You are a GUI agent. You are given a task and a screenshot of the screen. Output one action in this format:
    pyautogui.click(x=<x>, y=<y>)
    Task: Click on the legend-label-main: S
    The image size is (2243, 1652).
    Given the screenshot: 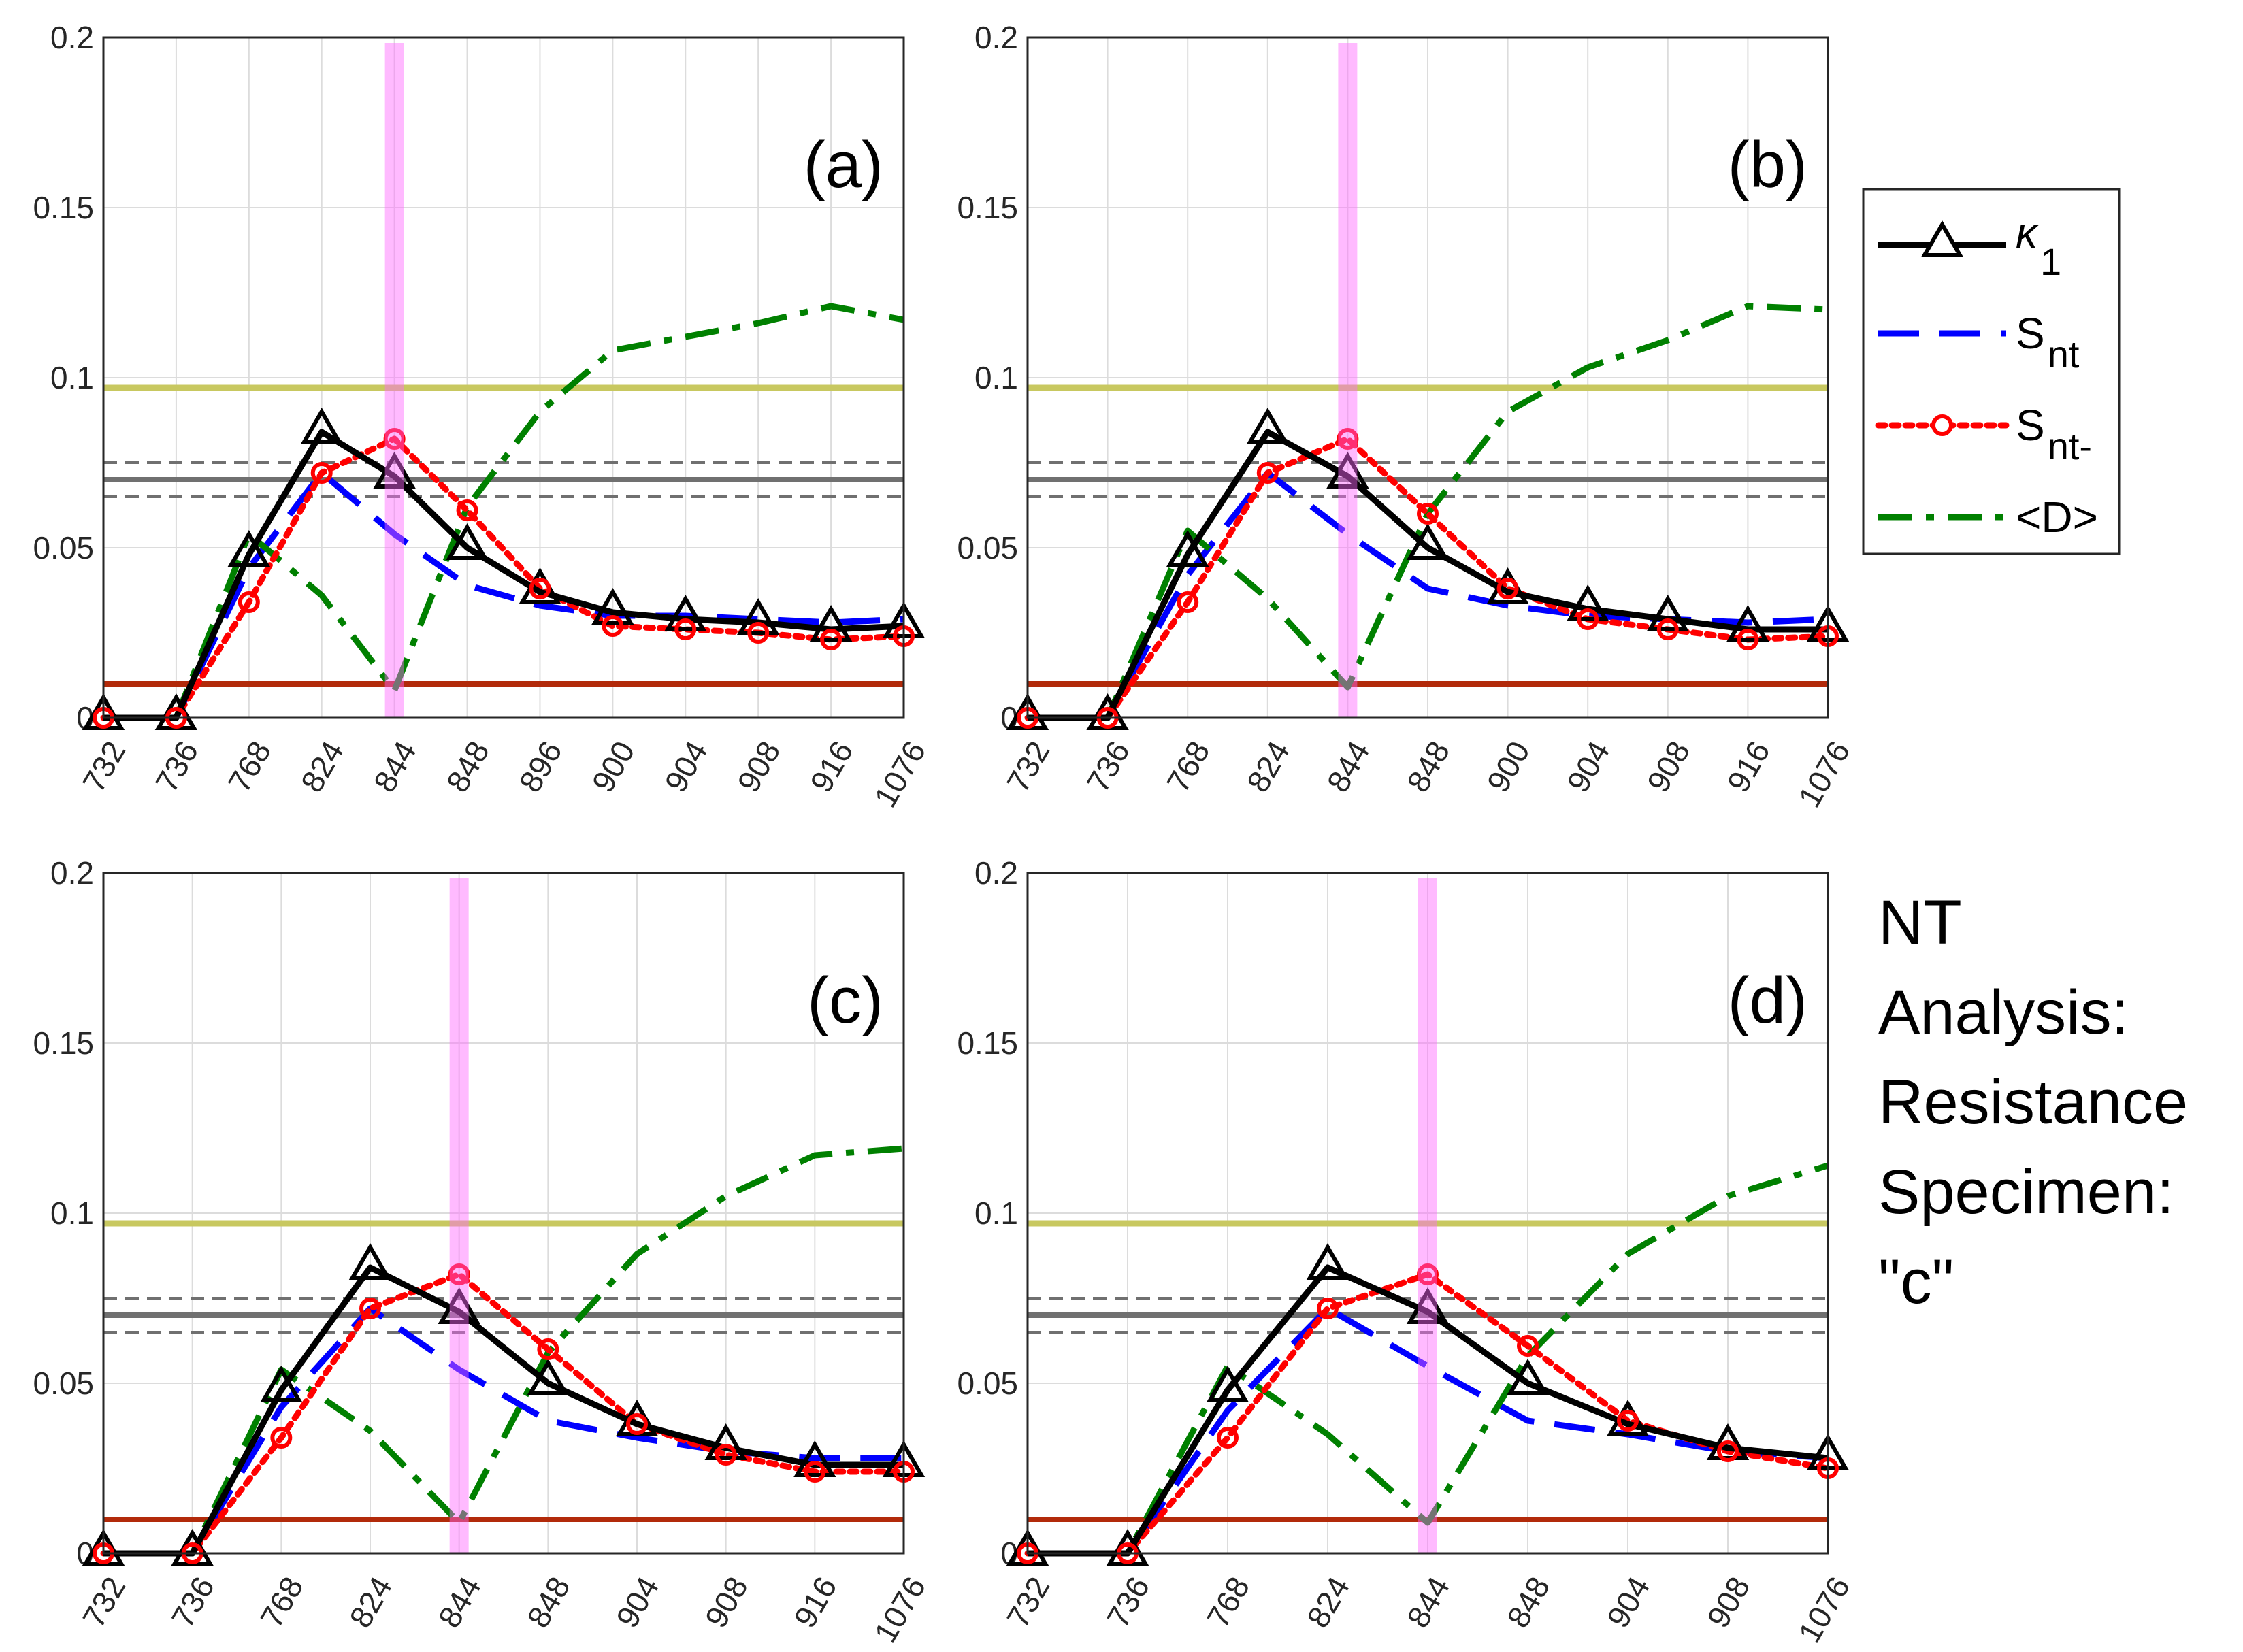 What is the action you would take?
    pyautogui.click(x=2030, y=425)
    